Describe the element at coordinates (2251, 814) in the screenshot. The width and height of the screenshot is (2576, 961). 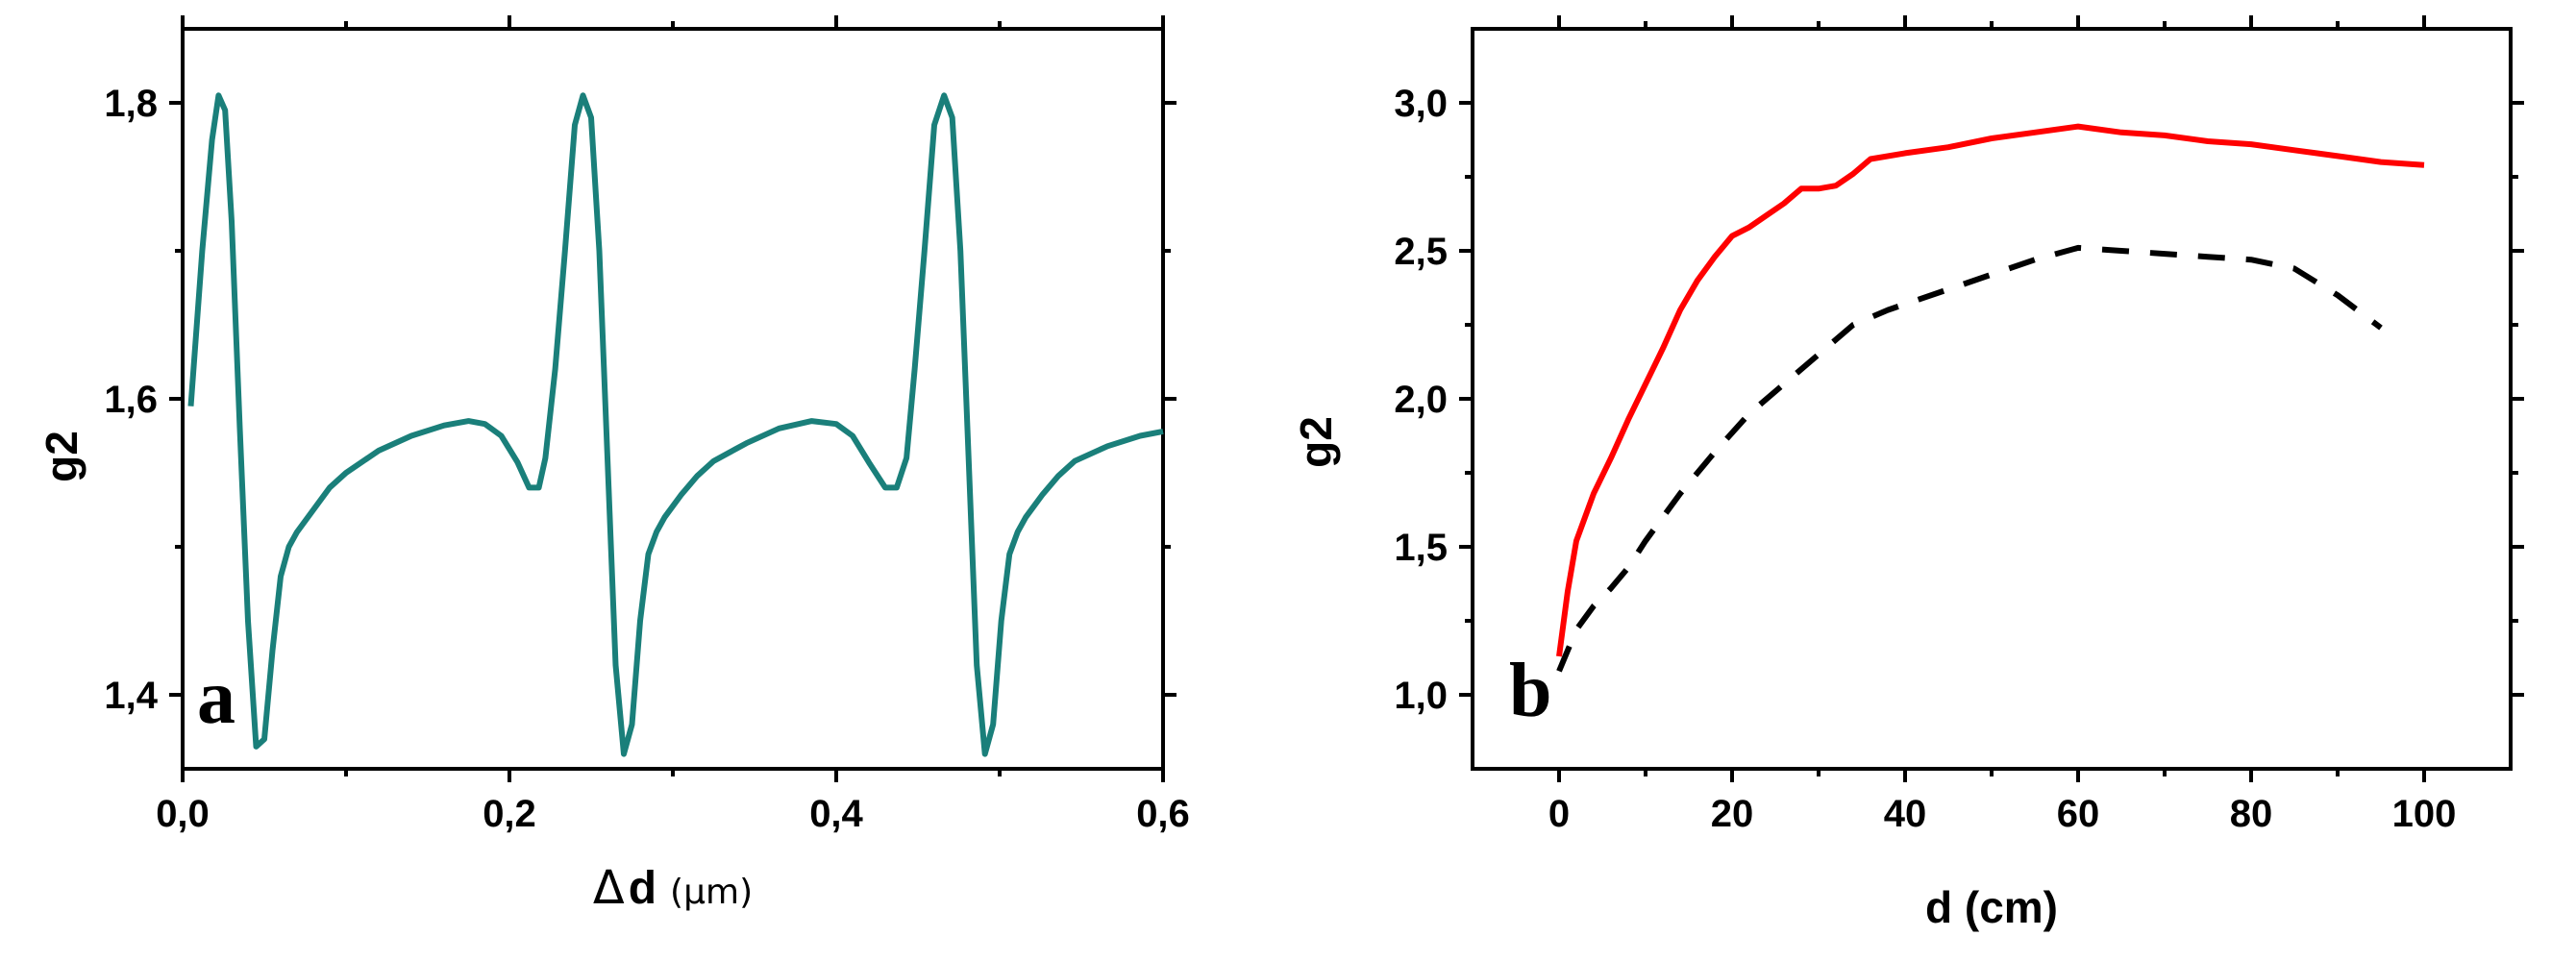
I see `x-tick-label: 80` at that location.